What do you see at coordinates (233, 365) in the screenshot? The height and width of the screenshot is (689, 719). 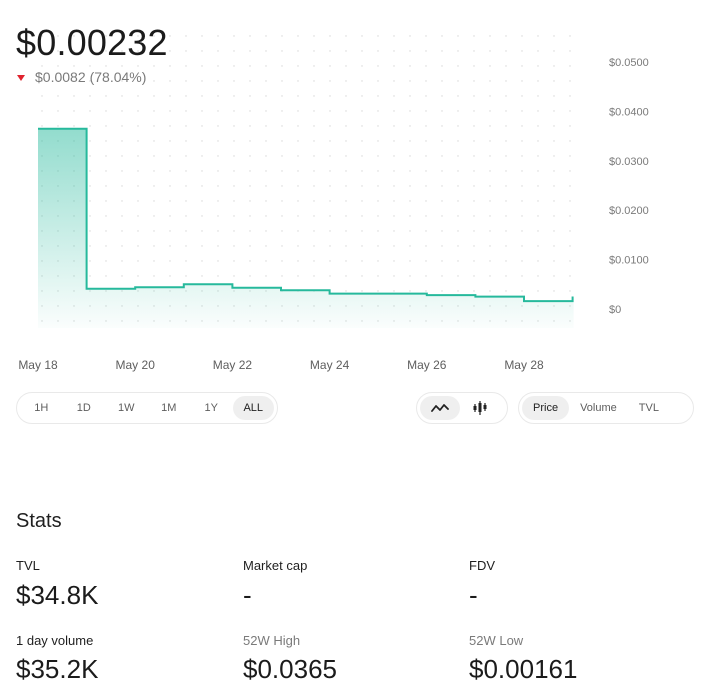 I see `x-tick-label: May 22` at bounding box center [233, 365].